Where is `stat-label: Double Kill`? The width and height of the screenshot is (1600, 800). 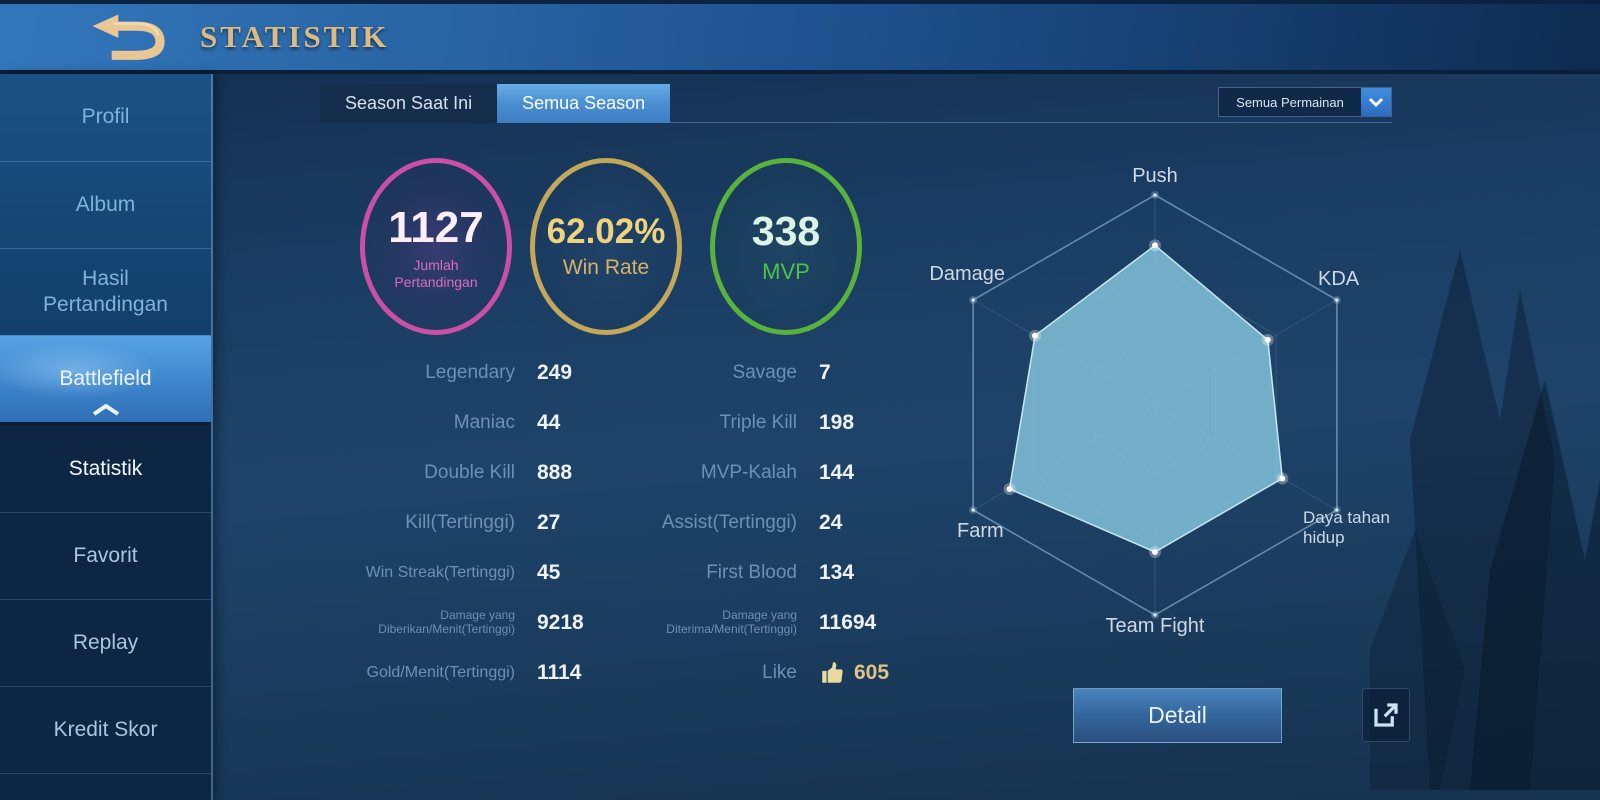 stat-label: Double Kill is located at coordinates (469, 473).